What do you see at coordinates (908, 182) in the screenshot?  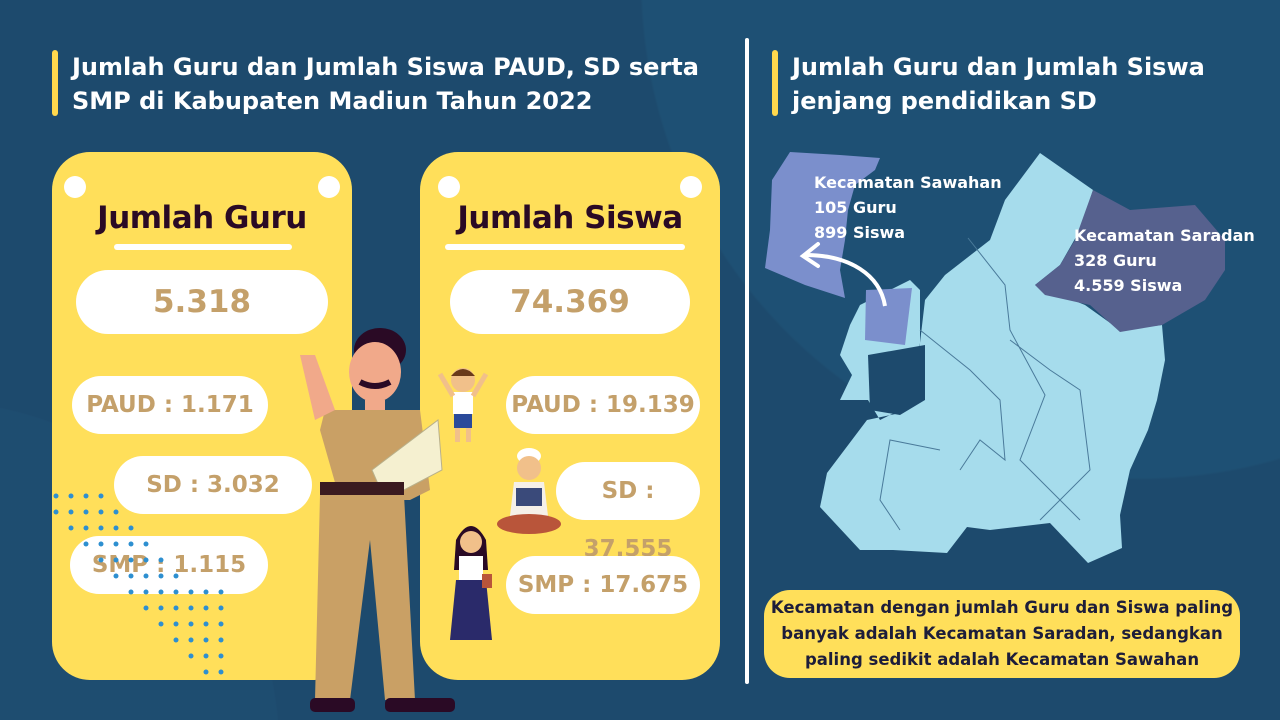 I see `sawahan-name: Kecamatan Sawahan` at bounding box center [908, 182].